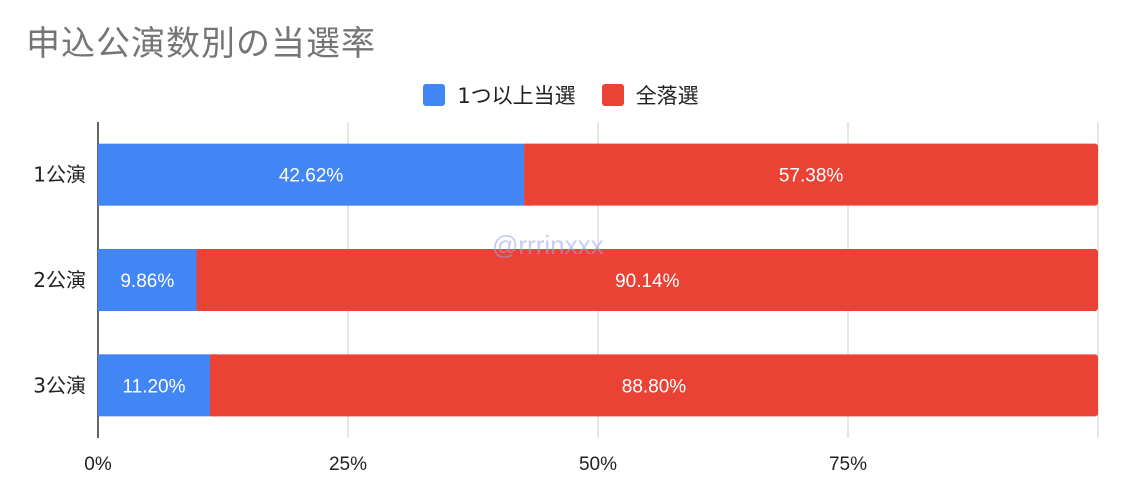 This screenshot has height=498, width=1122. Describe the element at coordinates (516, 96) in the screenshot. I see `legend-label-won: 1つ以上当選` at that location.